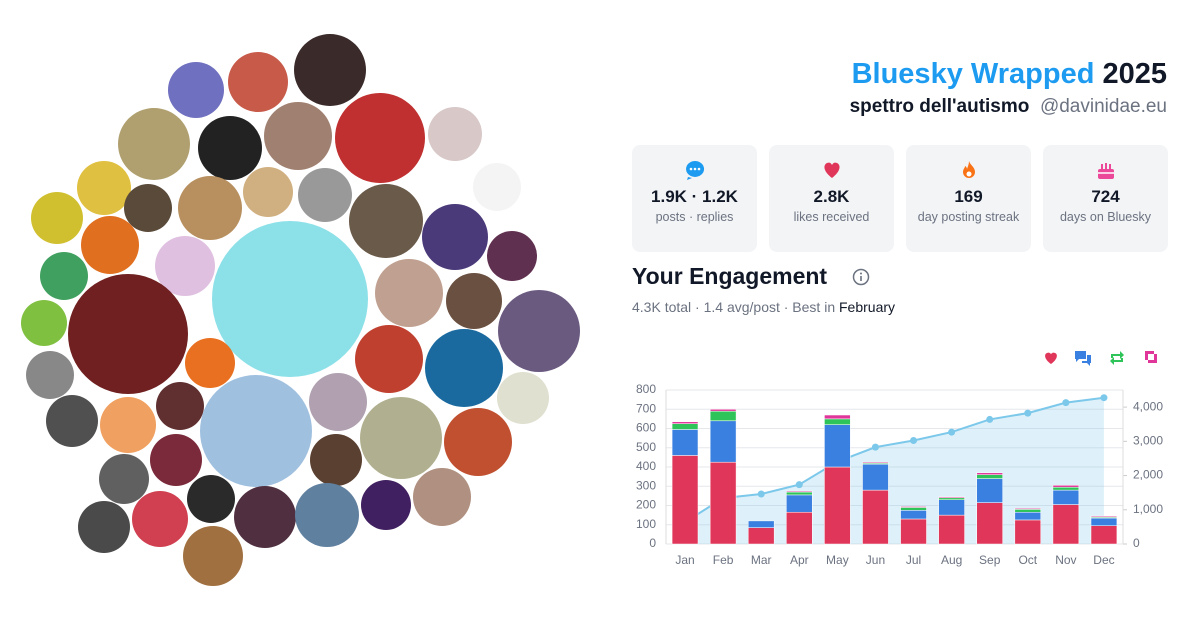 This screenshot has height=630, width=1200. I want to click on title-brand: Bluesky Wrapped, so click(973, 74).